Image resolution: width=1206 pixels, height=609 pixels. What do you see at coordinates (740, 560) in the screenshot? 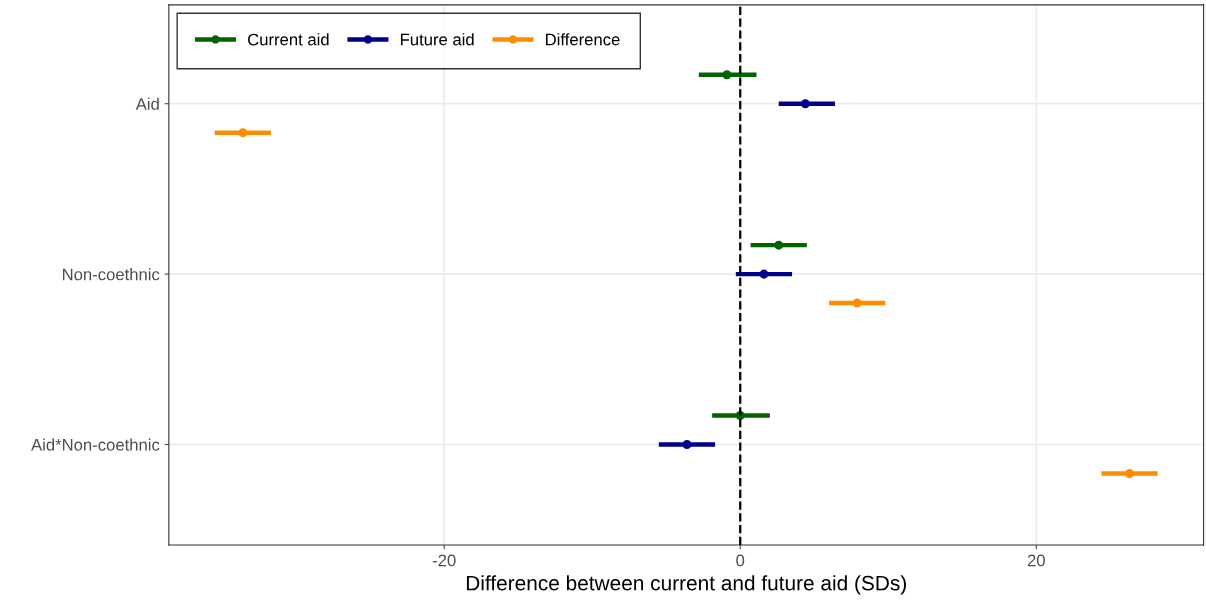
I see `x-tick-label: 0` at bounding box center [740, 560].